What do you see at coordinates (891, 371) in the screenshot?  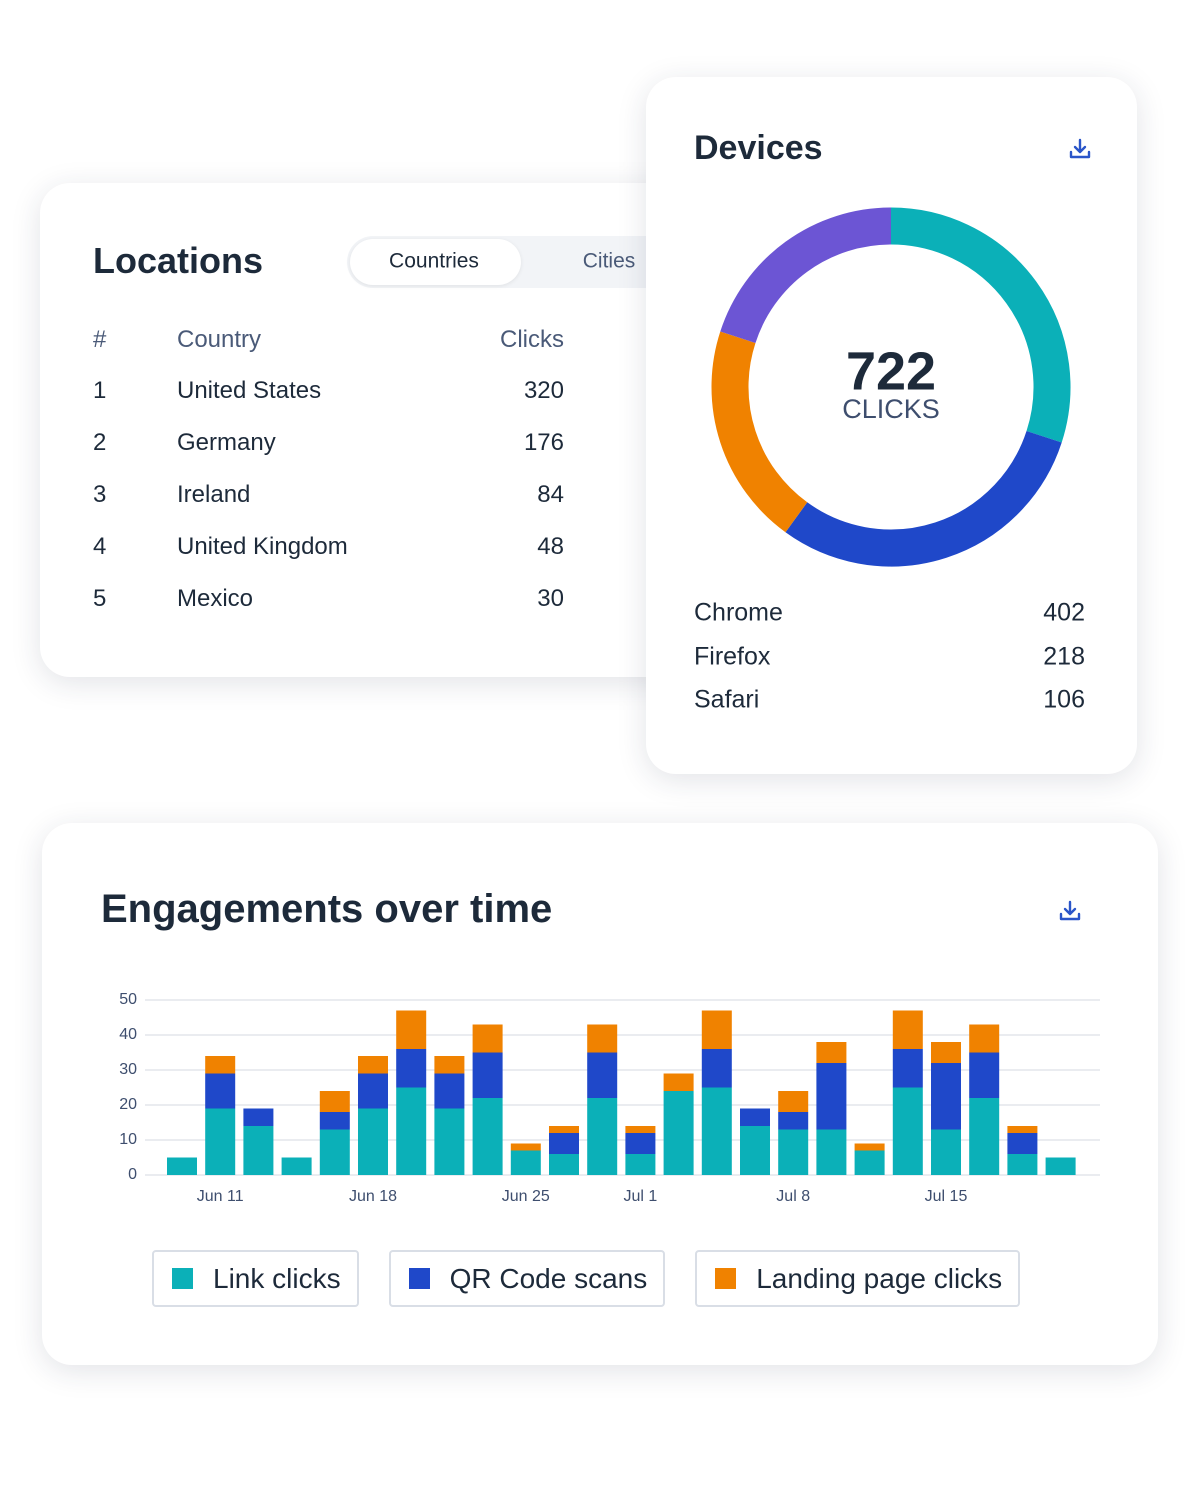 I see `center-value: 722` at bounding box center [891, 371].